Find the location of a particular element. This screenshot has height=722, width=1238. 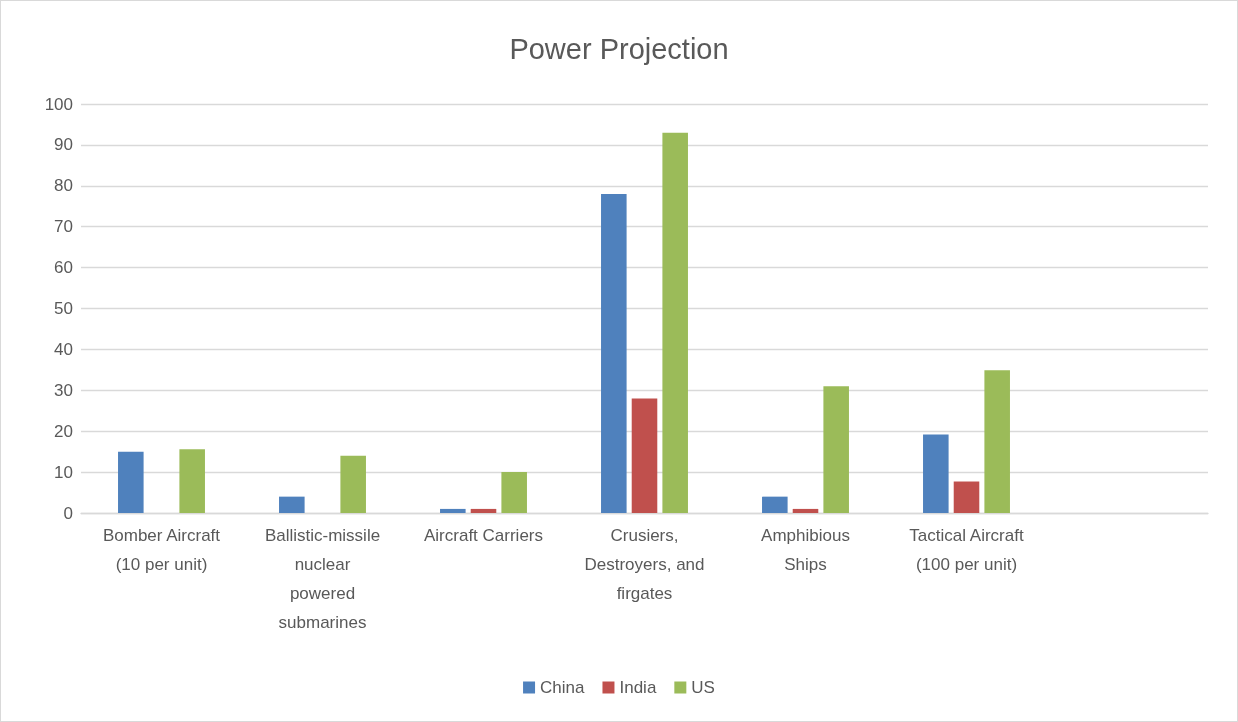

chart-title: Power Projection is located at coordinates (619, 48).